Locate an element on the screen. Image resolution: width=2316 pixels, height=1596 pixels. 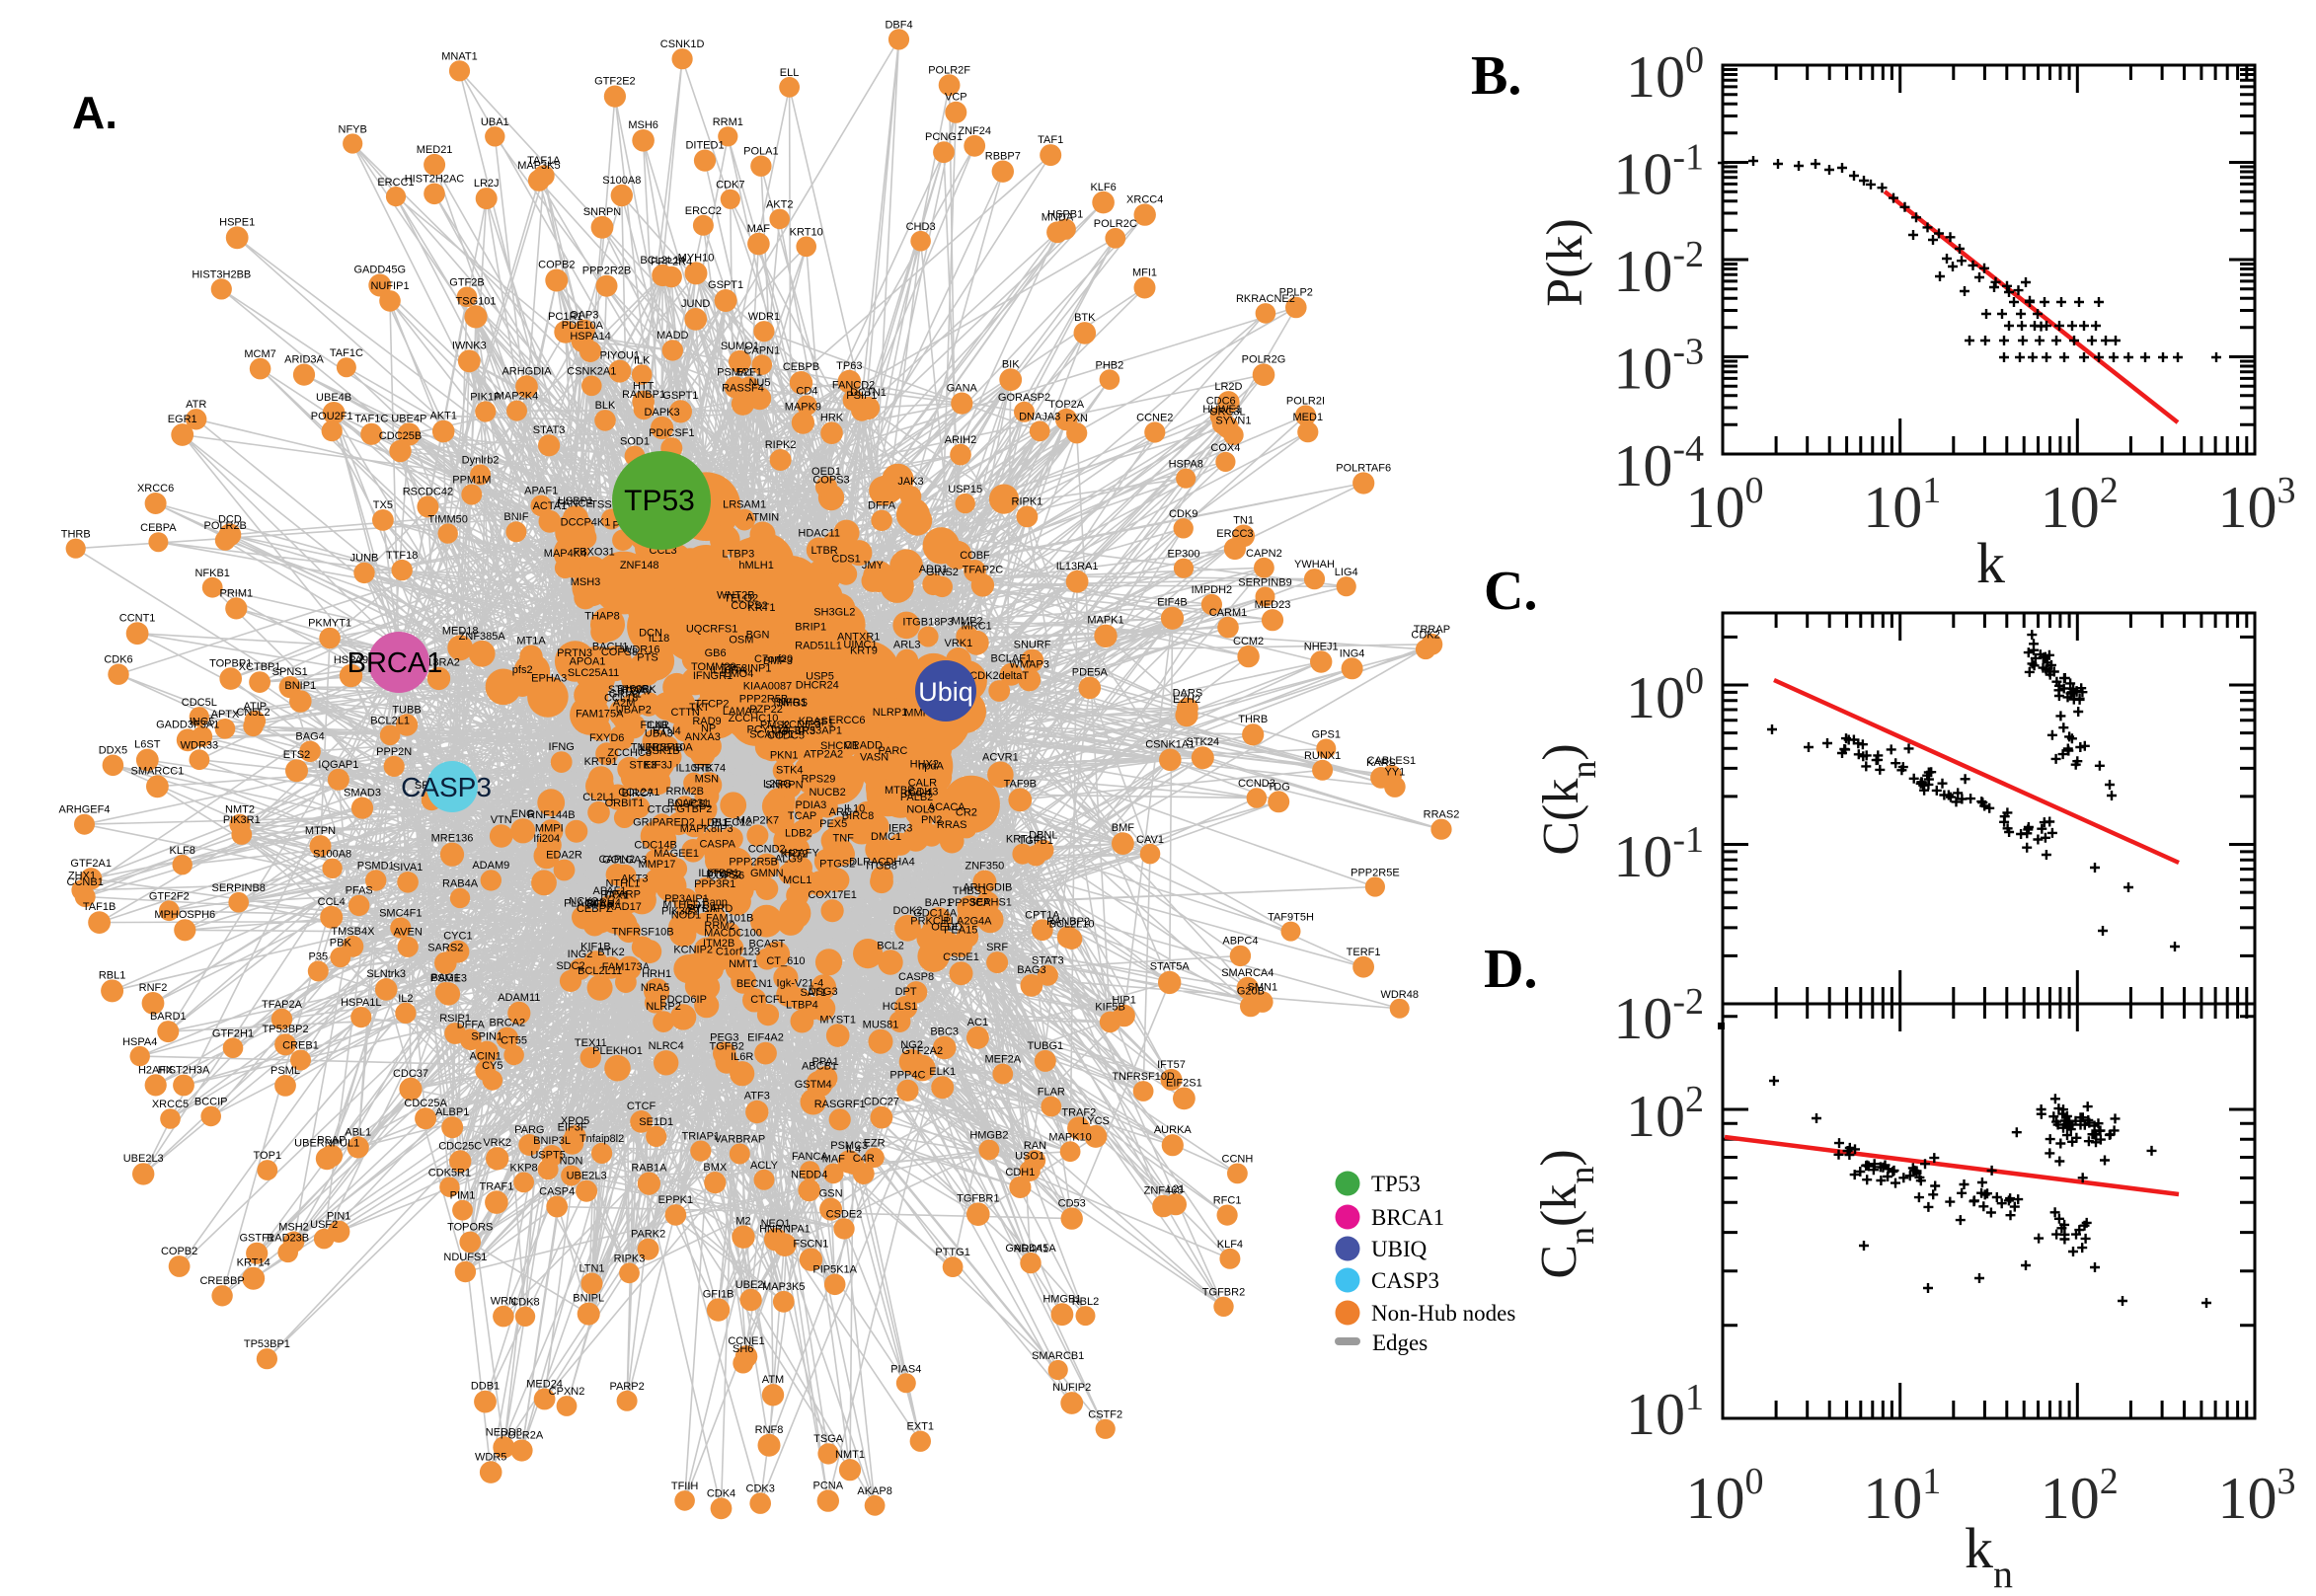
svg-text: CDK6 is located at coordinates (118, 660).